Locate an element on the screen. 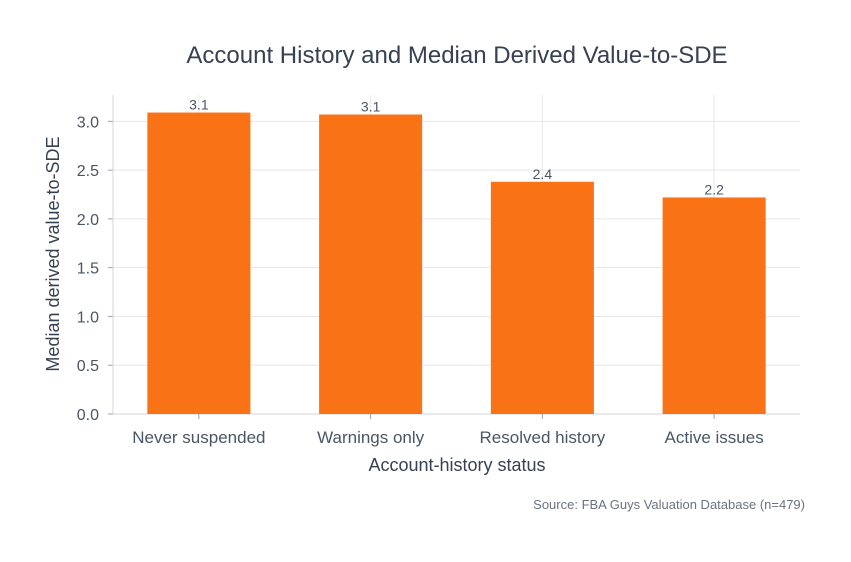  x-tick-label: Active issues is located at coordinates (714, 437).